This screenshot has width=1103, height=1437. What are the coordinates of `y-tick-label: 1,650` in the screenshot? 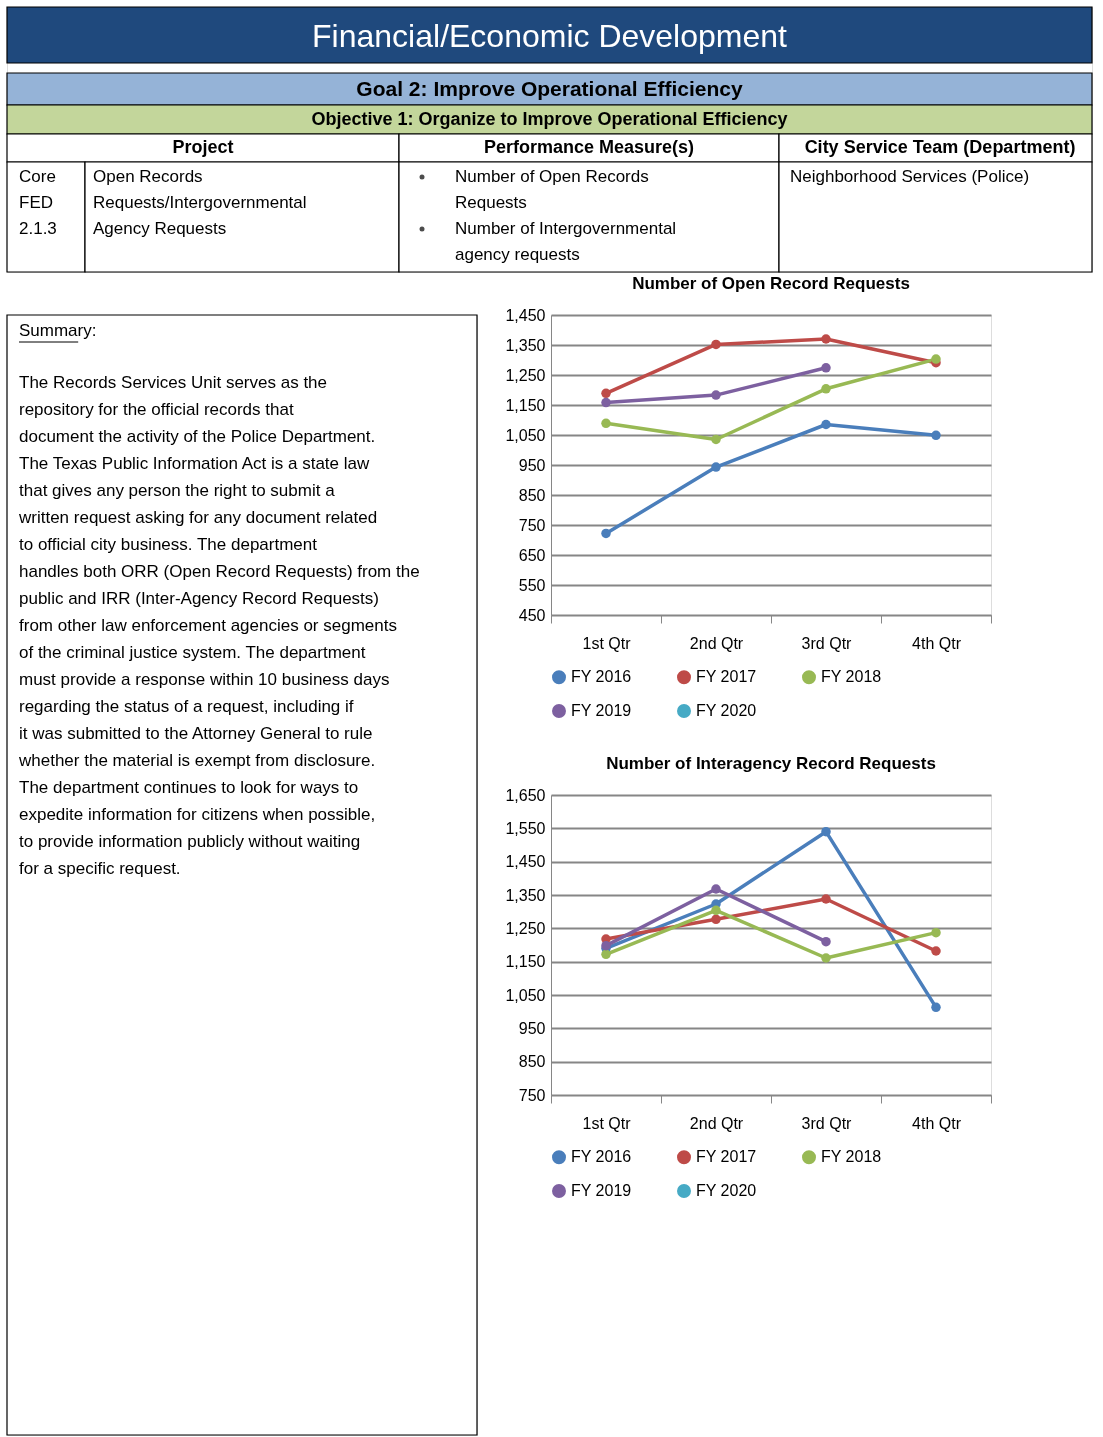 It's located at (525, 795).